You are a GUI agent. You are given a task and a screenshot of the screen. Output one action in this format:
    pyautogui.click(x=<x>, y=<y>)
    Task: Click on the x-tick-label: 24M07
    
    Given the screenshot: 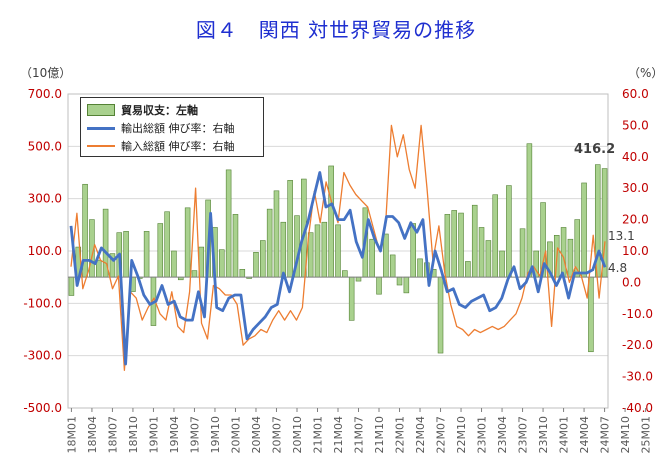 What is the action you would take?
    pyautogui.click(x=605, y=435)
    